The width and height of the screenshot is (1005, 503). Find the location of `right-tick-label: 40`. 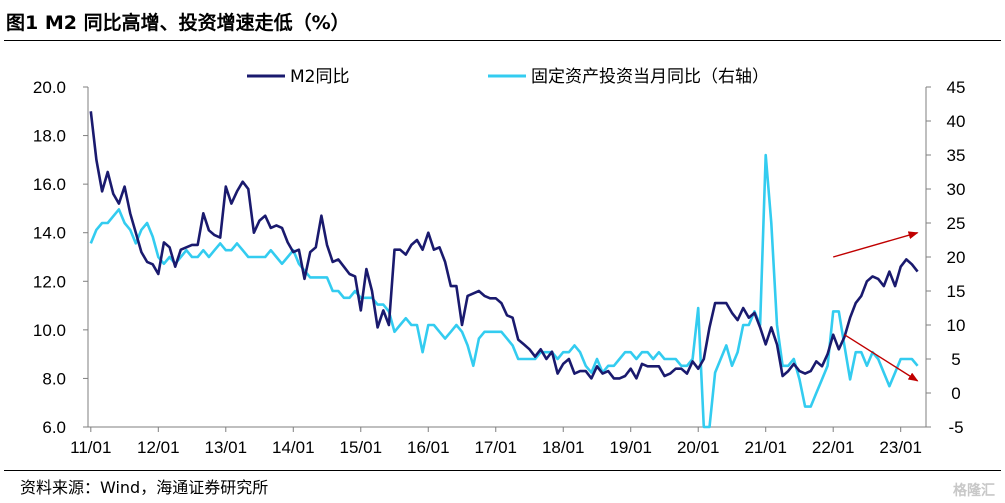

right-tick-label: 40 is located at coordinates (956, 121).